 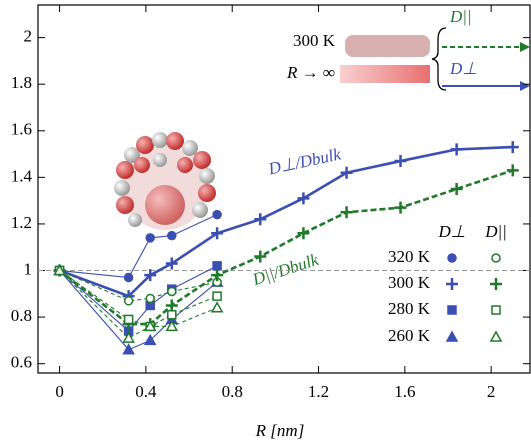 I want to click on y-tick-label: 1.4, so click(x=22, y=175).